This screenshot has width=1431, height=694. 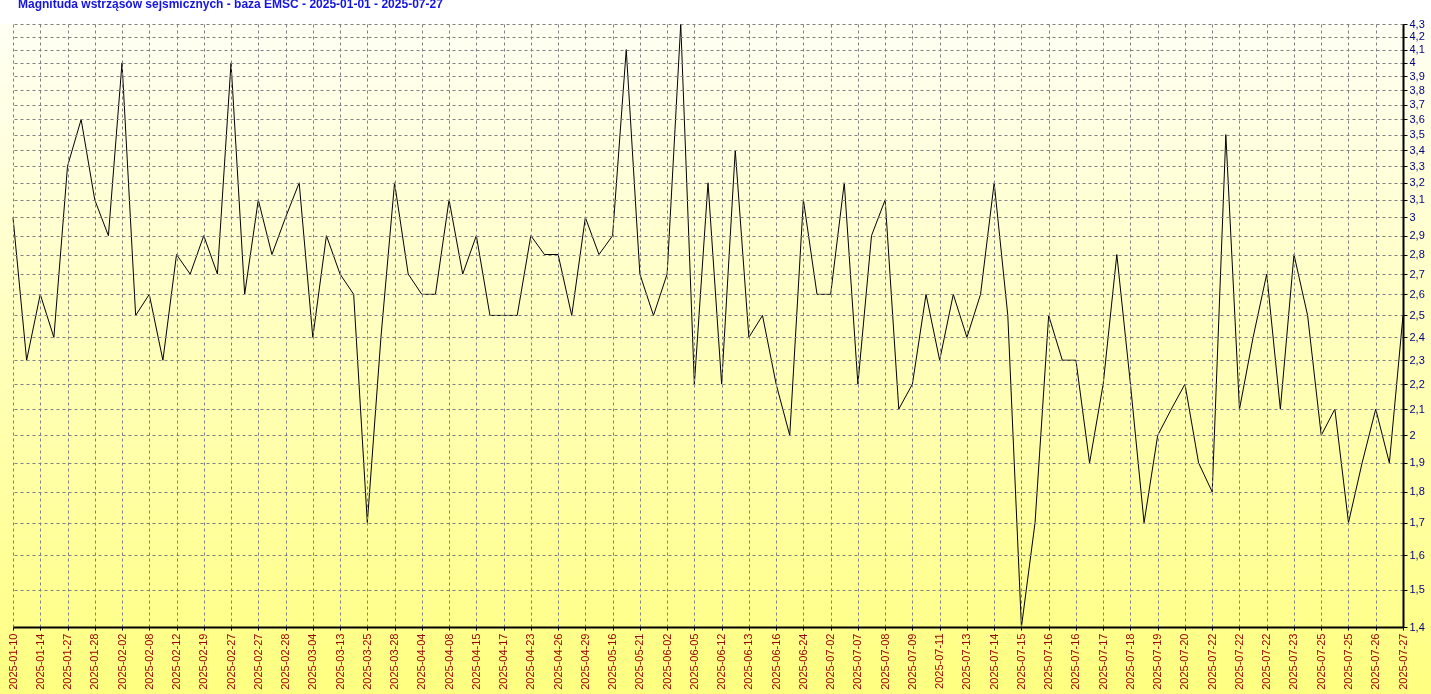 What do you see at coordinates (312, 661) in the screenshot?
I see `x-tick-label: 2025-03-04` at bounding box center [312, 661].